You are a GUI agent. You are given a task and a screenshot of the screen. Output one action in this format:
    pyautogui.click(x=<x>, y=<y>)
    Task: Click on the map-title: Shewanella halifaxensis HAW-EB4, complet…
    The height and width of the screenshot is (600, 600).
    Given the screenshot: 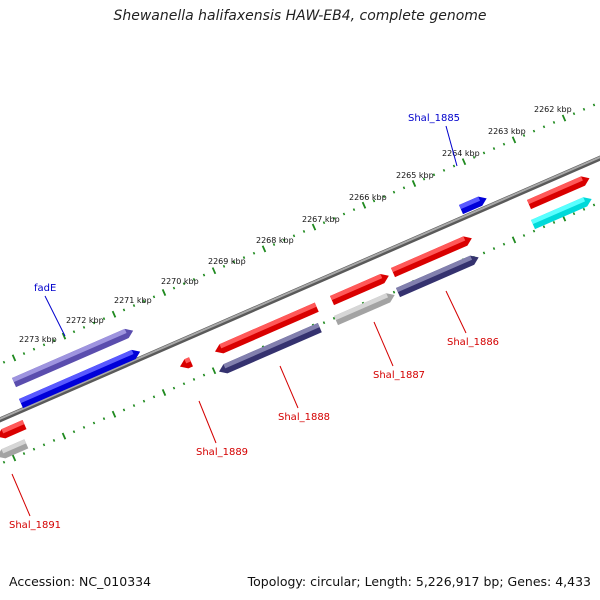 What is the action you would take?
    pyautogui.click(x=300, y=16)
    